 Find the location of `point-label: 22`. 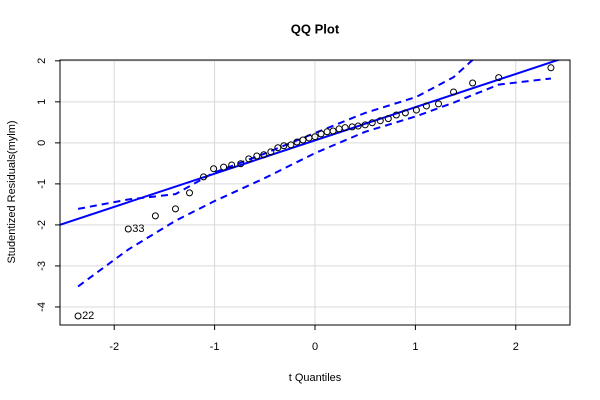

point-label: 22 is located at coordinates (88, 316).